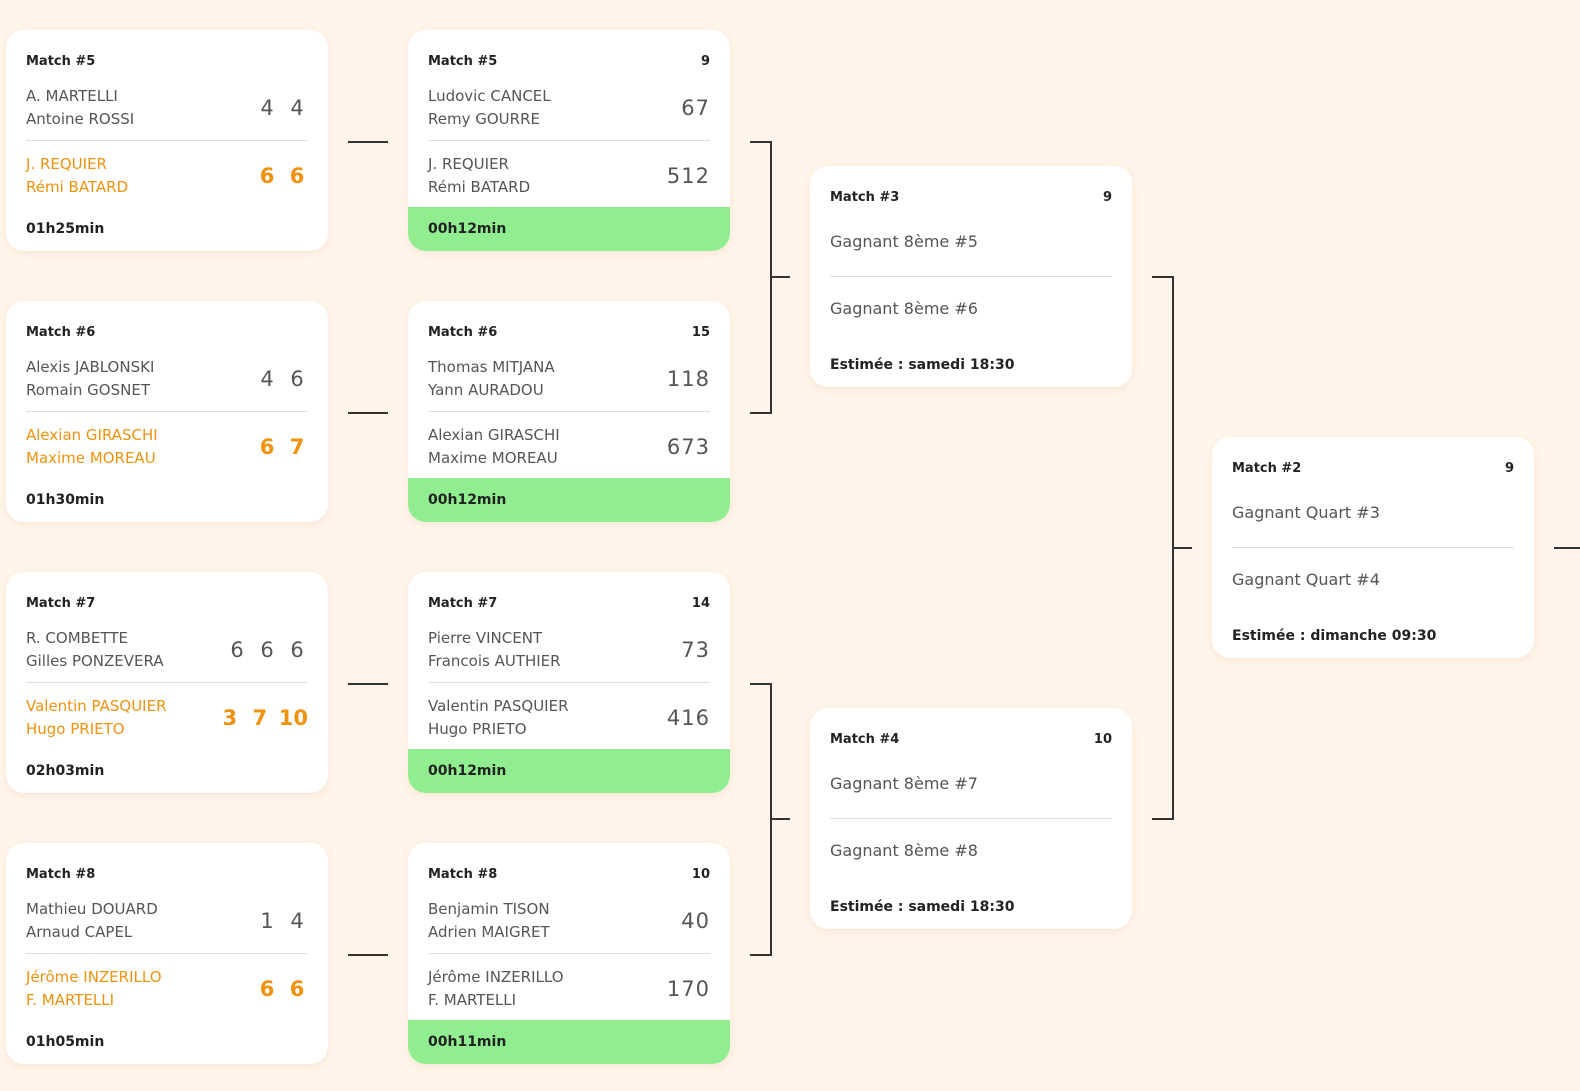 The height and width of the screenshot is (1091, 1580). Describe the element at coordinates (80, 119) in the screenshot. I see `player-name: Antoine ROSSI` at that location.